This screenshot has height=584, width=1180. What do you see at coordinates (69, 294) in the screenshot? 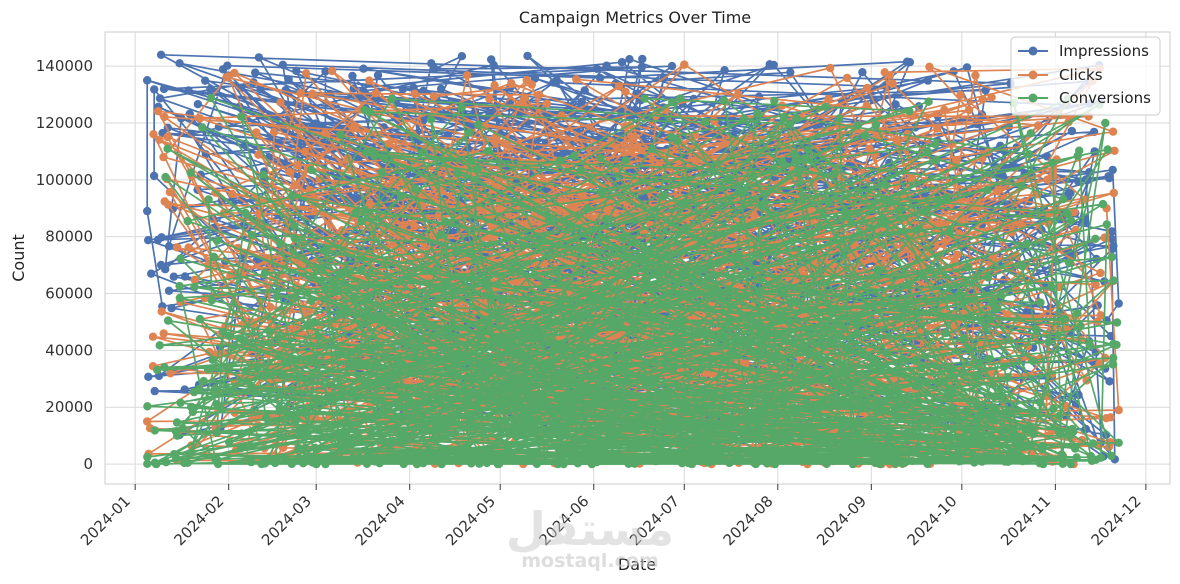
I see `y-tick-label: 60000` at bounding box center [69, 294].